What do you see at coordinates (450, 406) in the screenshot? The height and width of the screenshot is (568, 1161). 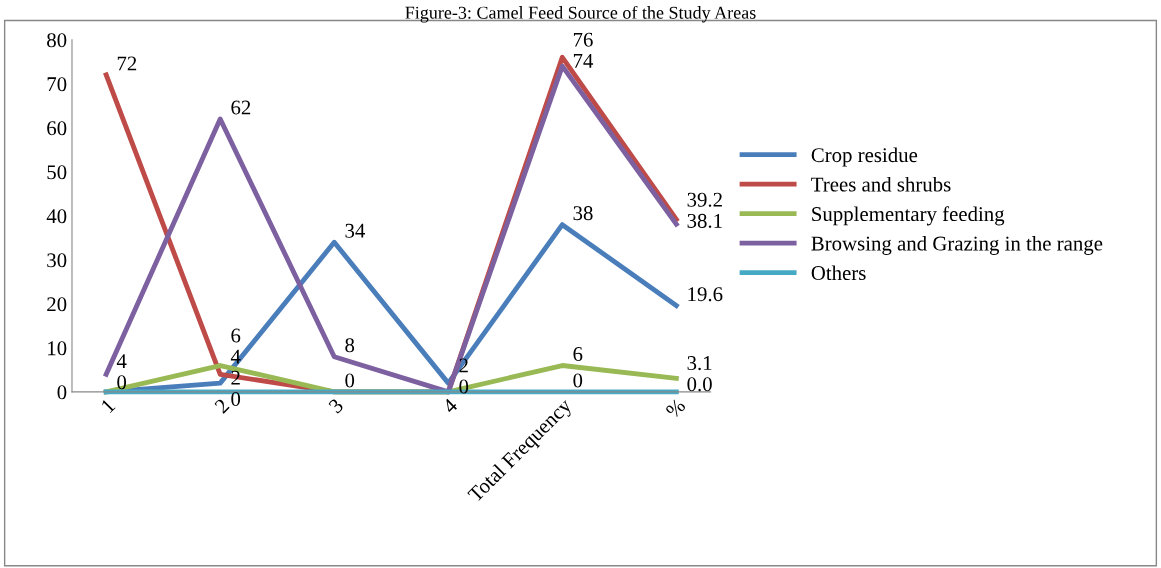 I see `x-tick-label: 4` at bounding box center [450, 406].